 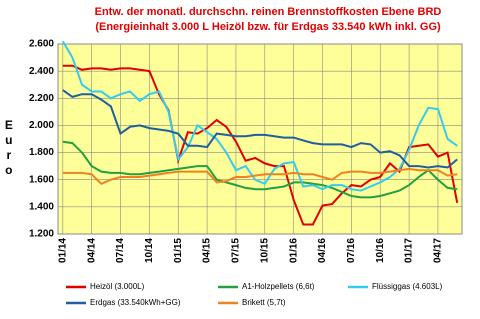 What do you see at coordinates (438, 250) in the screenshot?
I see `x-tick-label: 04/17` at bounding box center [438, 250].